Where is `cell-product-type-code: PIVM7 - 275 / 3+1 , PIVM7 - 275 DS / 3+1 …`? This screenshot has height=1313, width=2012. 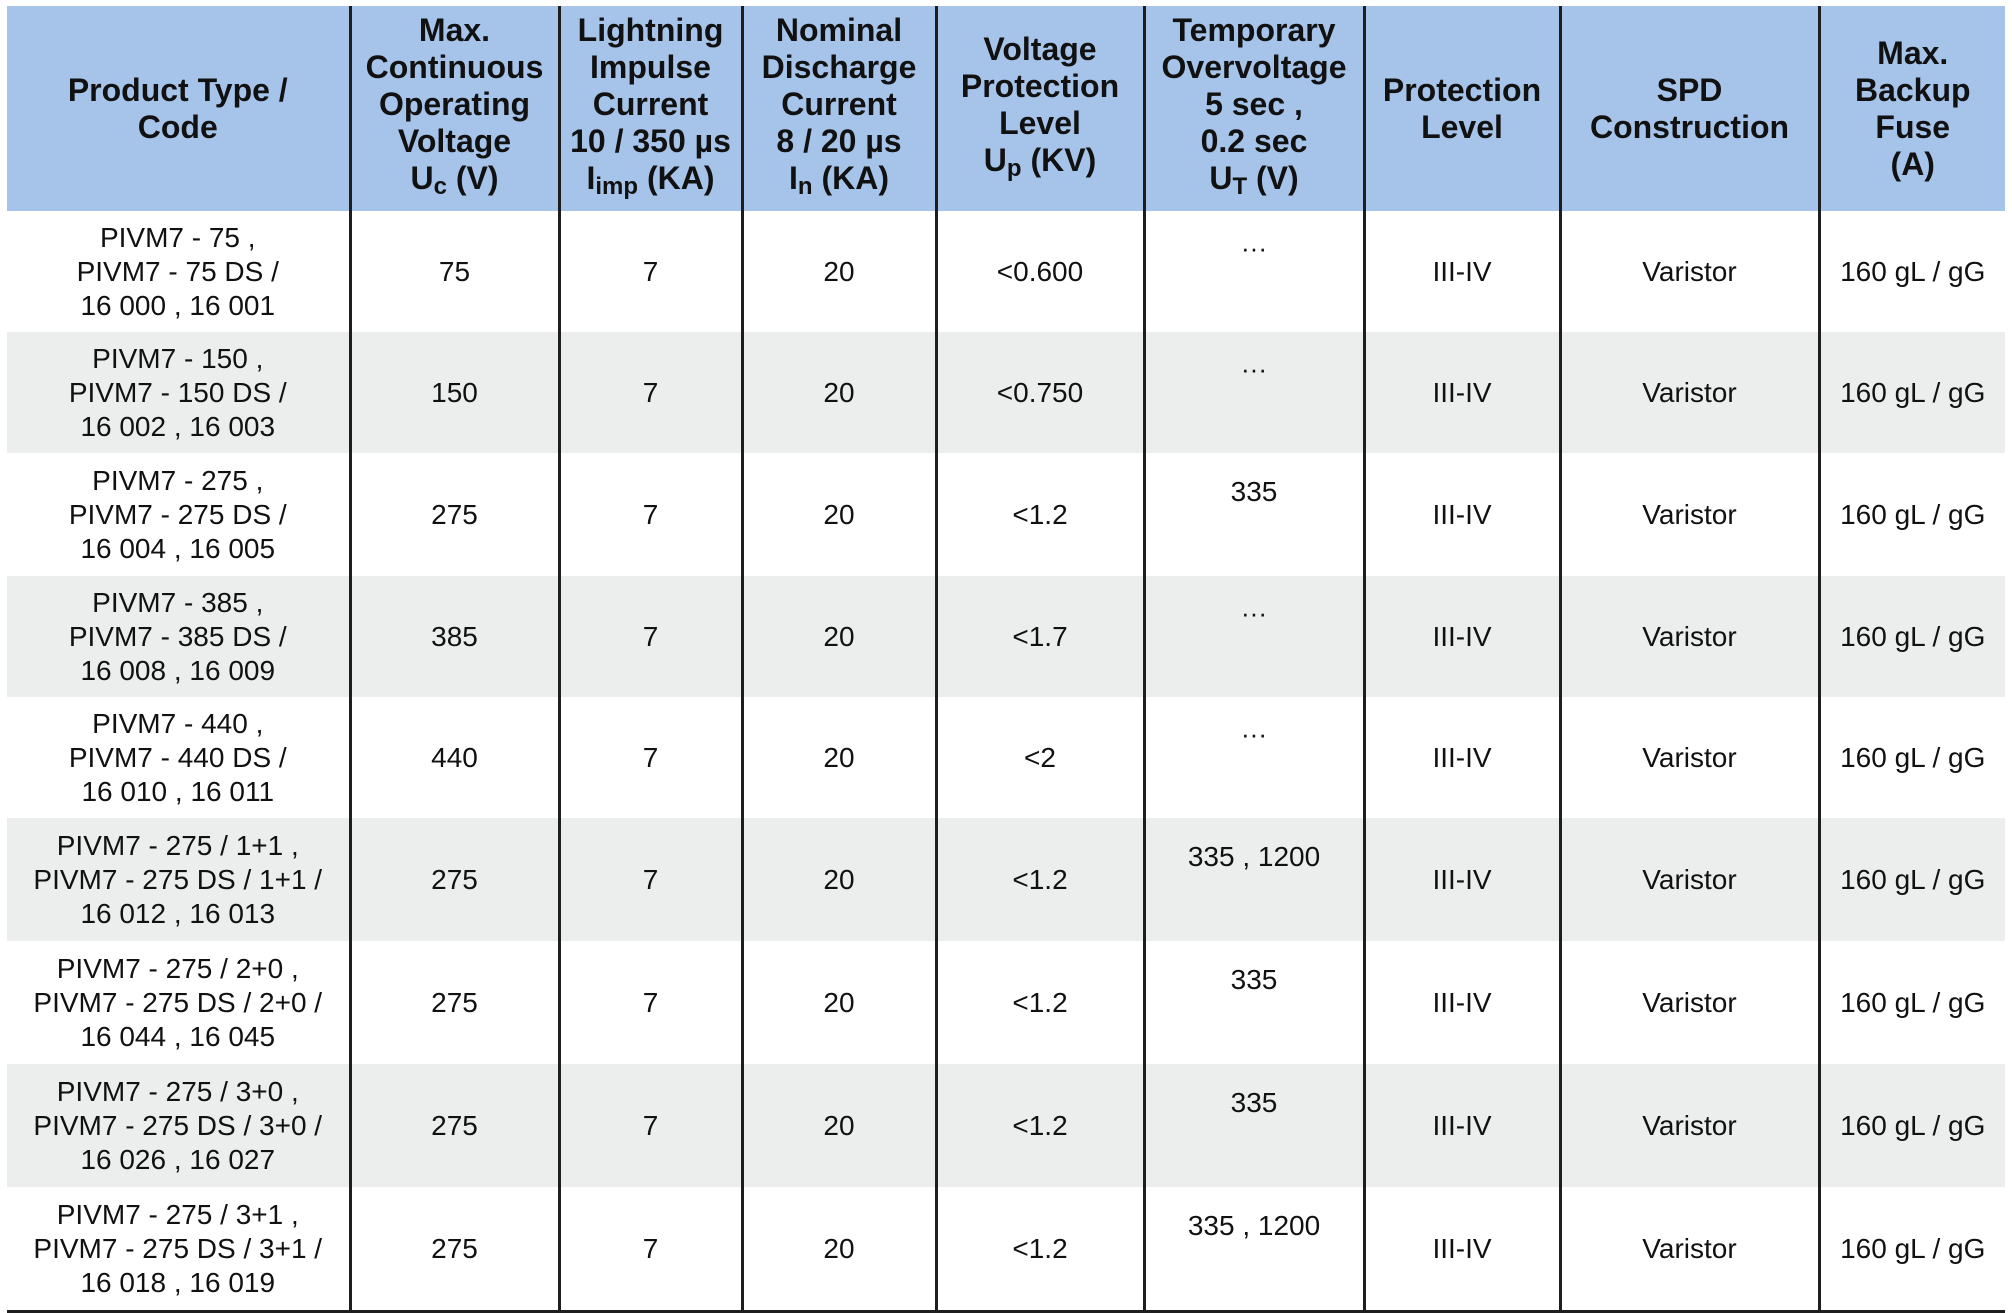 cell-product-type-code: PIVM7 - 275 / 3+1 , PIVM7 - 275 DS / 3+1 … is located at coordinates (178, 1250).